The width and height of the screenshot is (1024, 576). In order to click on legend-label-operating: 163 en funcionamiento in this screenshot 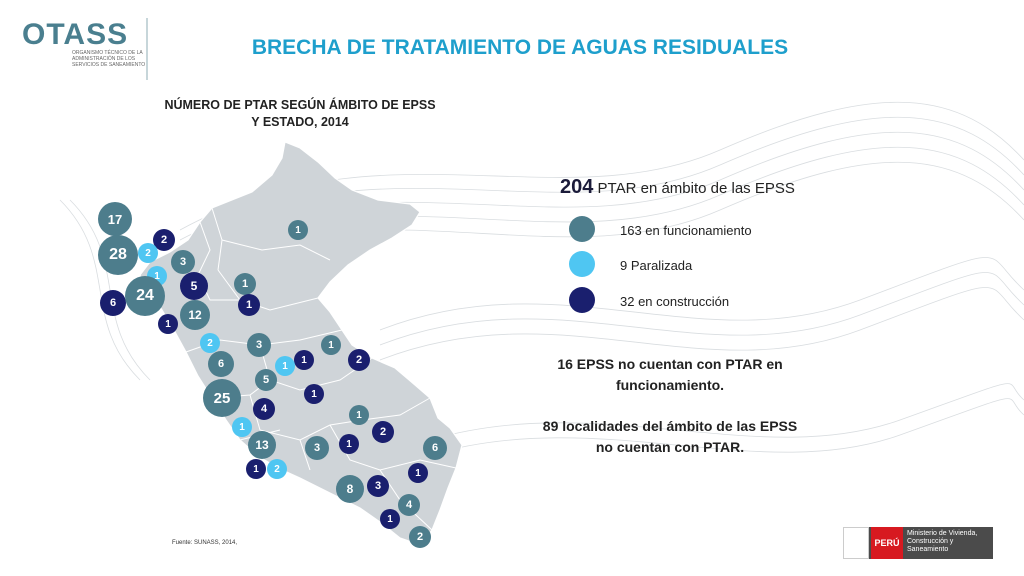, I will do `click(686, 230)`.